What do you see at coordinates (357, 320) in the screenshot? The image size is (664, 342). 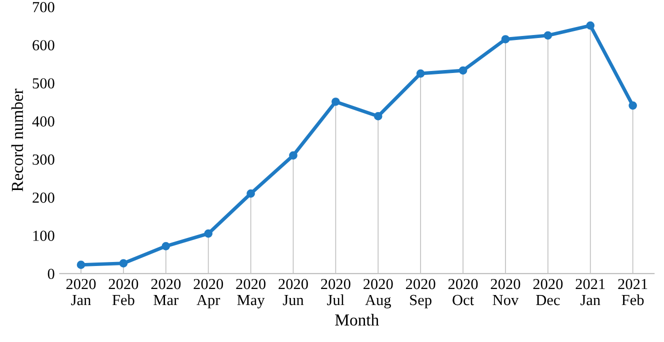 I see `x-axis-title: Month` at bounding box center [357, 320].